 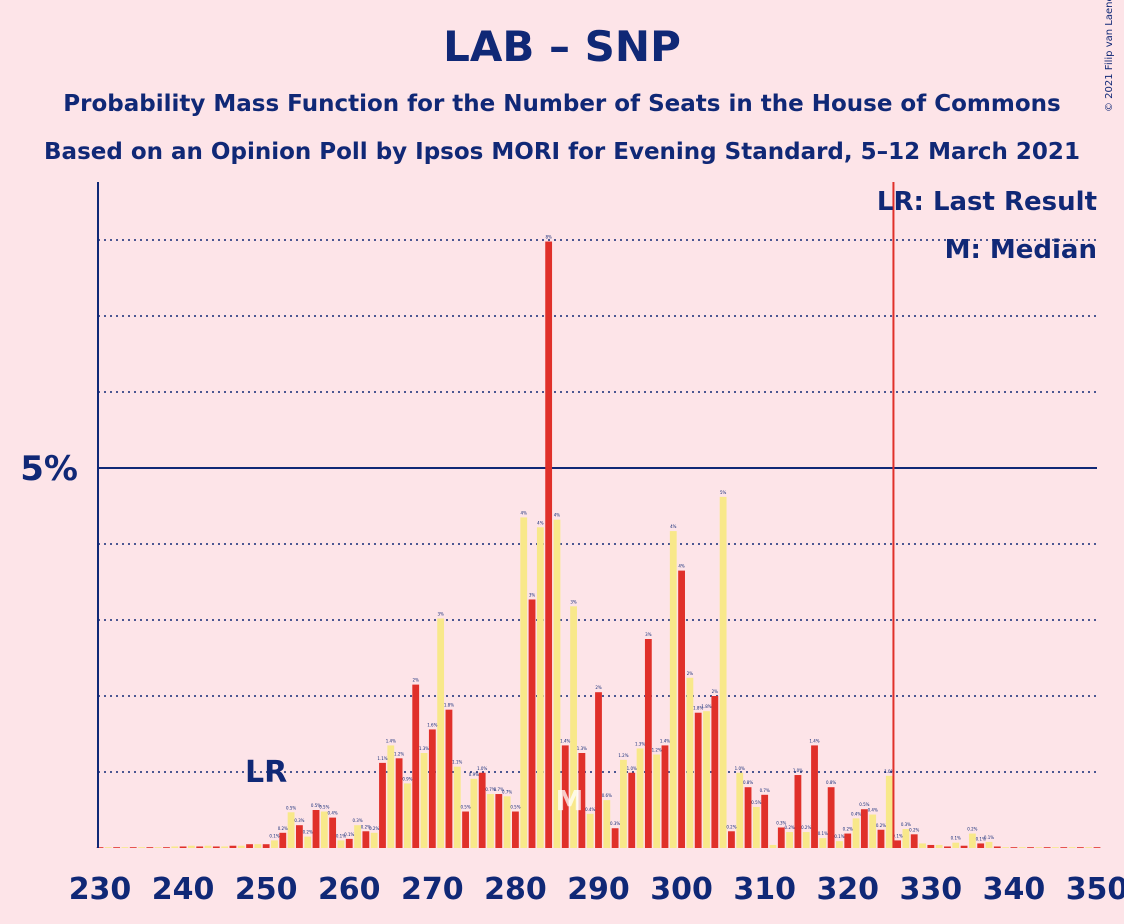 I want to click on bar-label-seat-307: 1.0%, so click(x=740, y=768).